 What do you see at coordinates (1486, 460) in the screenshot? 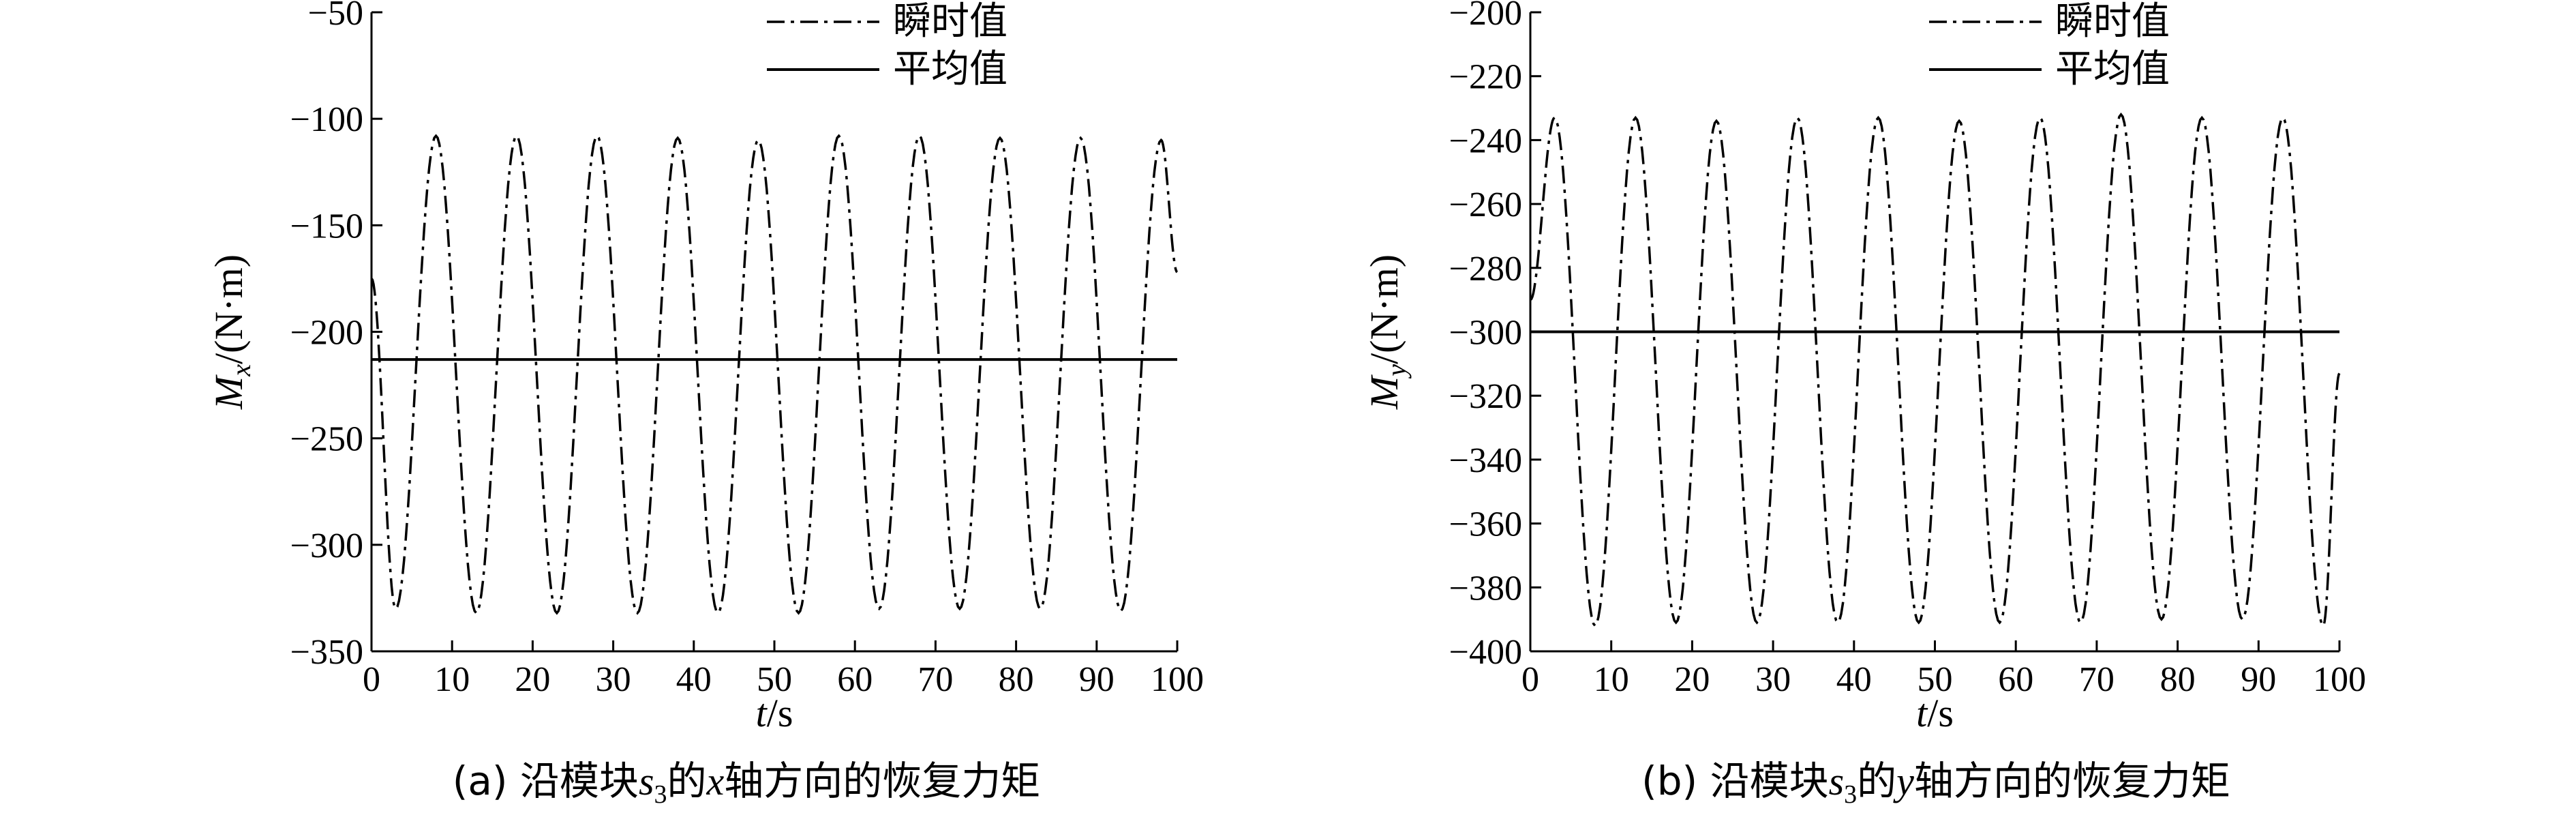
I see `y-tick-label: −340` at bounding box center [1486, 460].